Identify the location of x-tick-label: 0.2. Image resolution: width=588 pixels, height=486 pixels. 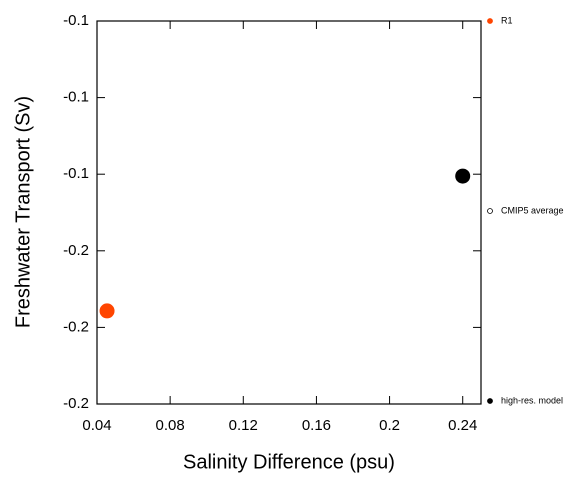
(389, 425).